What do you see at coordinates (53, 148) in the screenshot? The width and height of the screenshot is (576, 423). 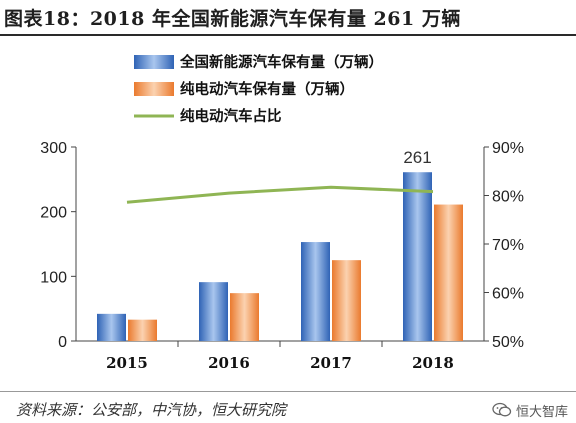 I see `y-left-tick-label: 300` at bounding box center [53, 148].